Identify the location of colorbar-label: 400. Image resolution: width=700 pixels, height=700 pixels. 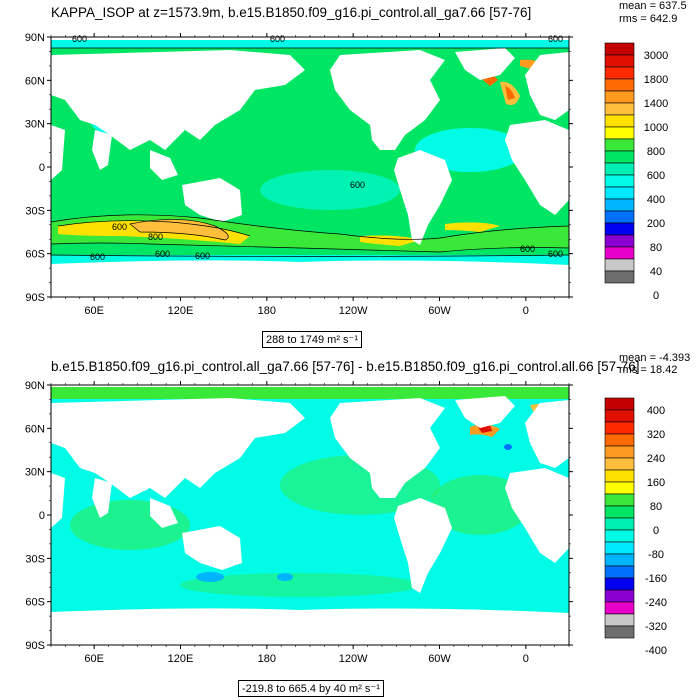
(656, 411).